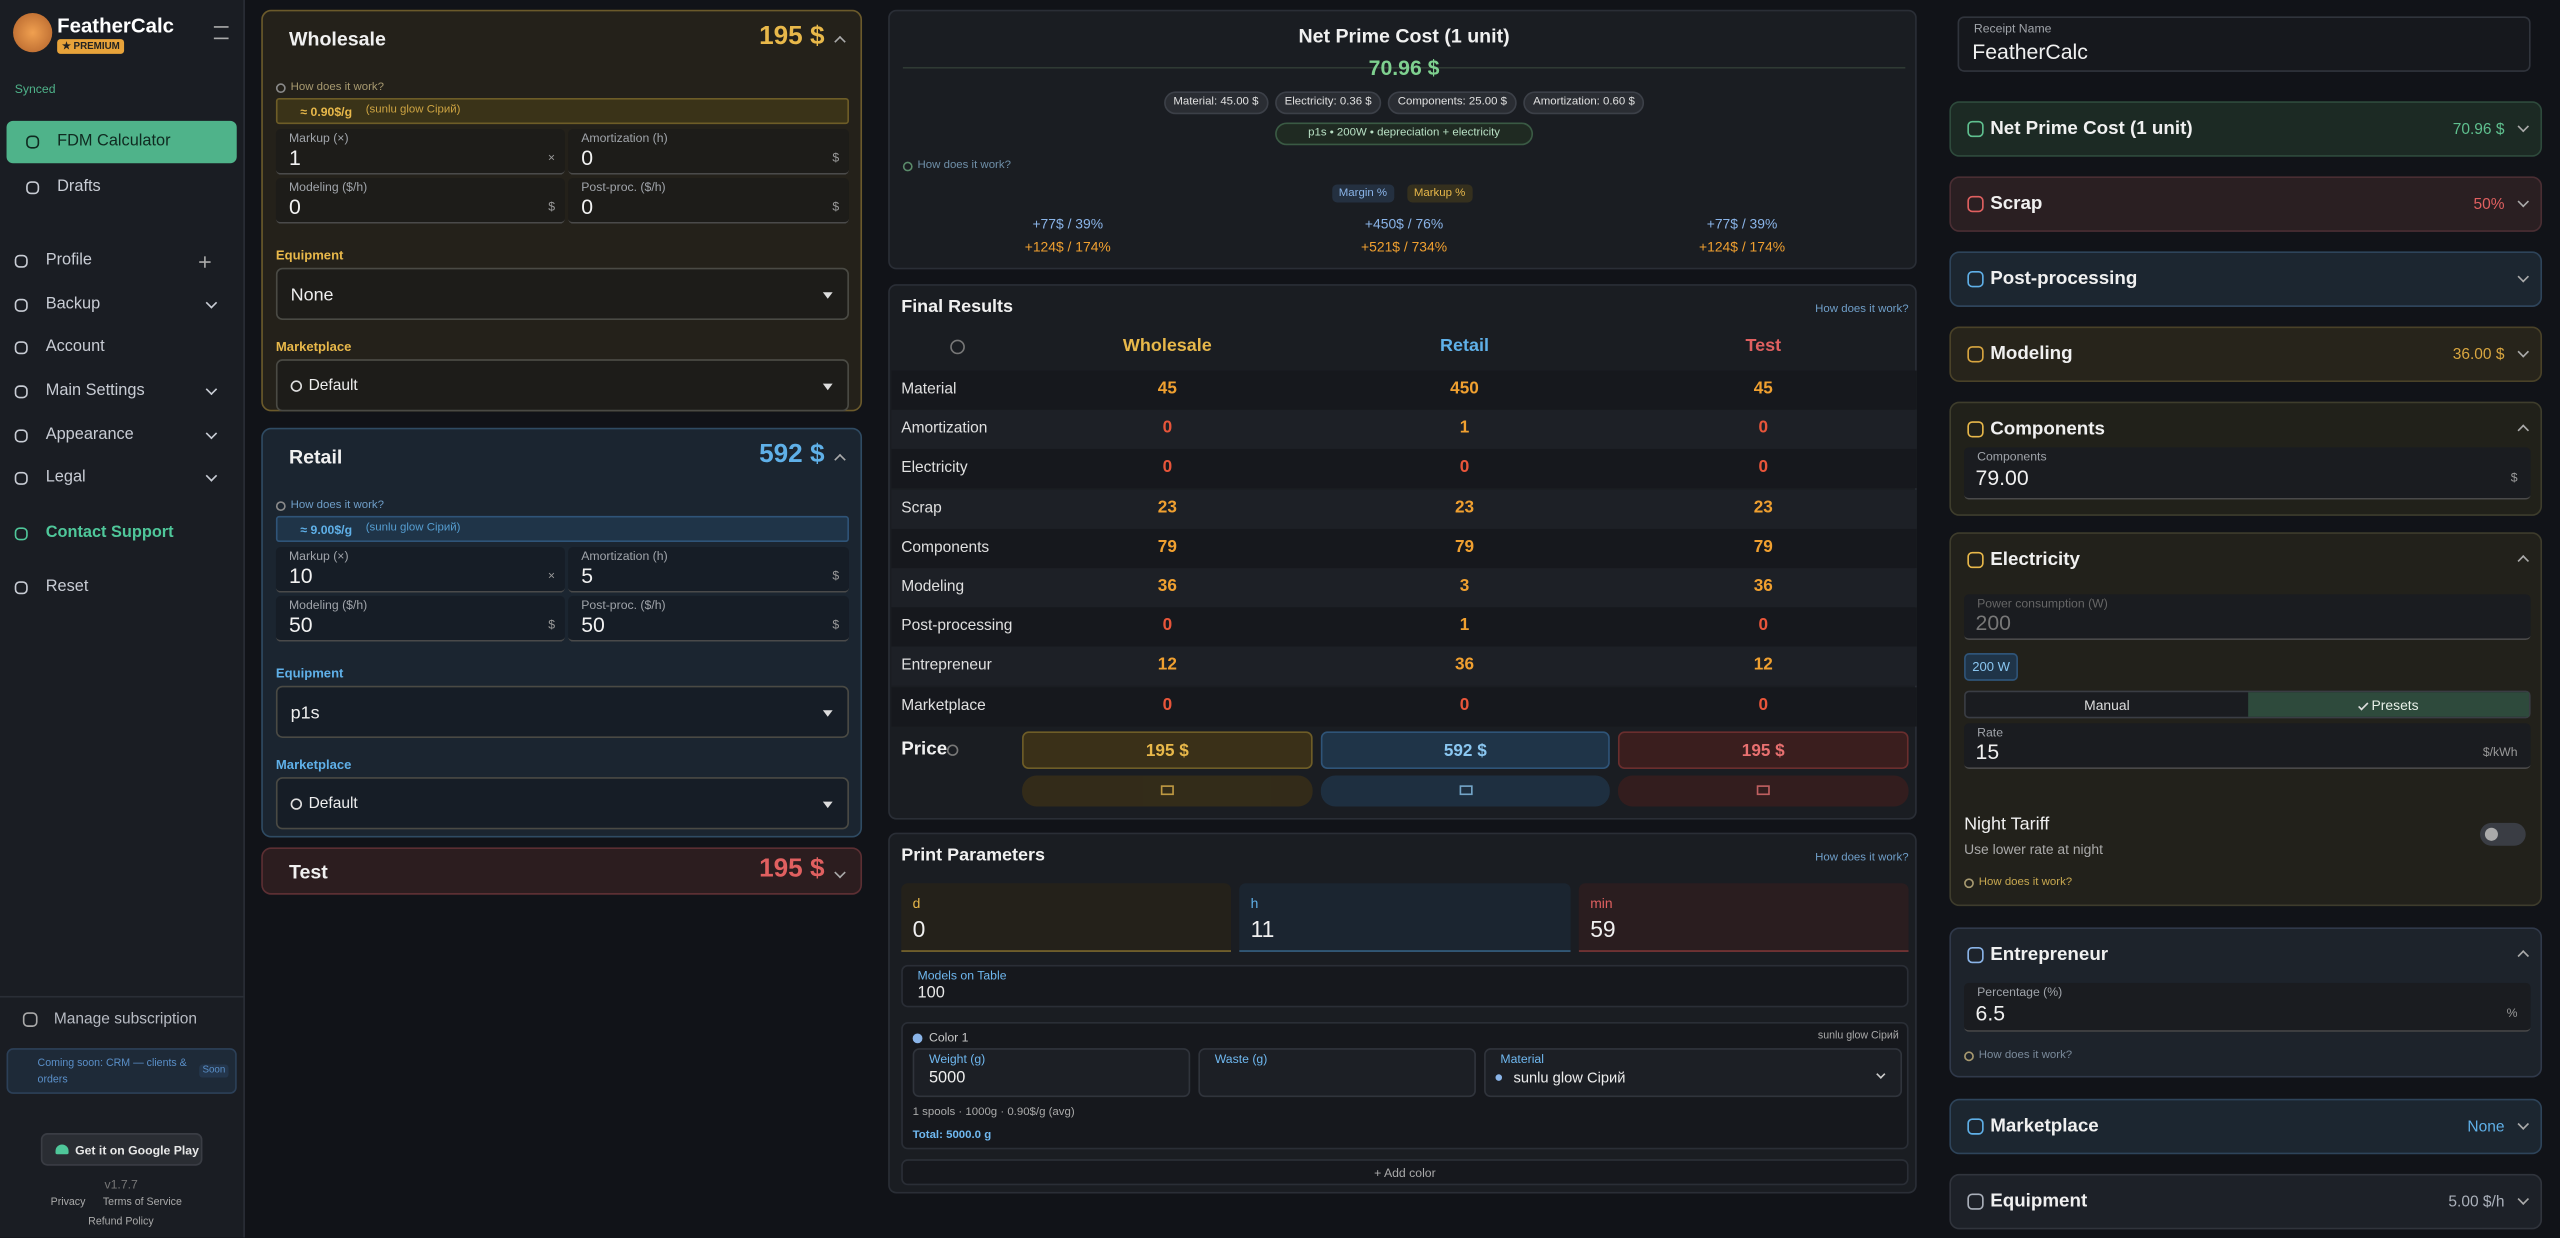 Image resolution: width=2560 pixels, height=1238 pixels. Describe the element at coordinates (1693, 1073) in the screenshot. I see `color-field: Material sunlu glow Сірий` at that location.